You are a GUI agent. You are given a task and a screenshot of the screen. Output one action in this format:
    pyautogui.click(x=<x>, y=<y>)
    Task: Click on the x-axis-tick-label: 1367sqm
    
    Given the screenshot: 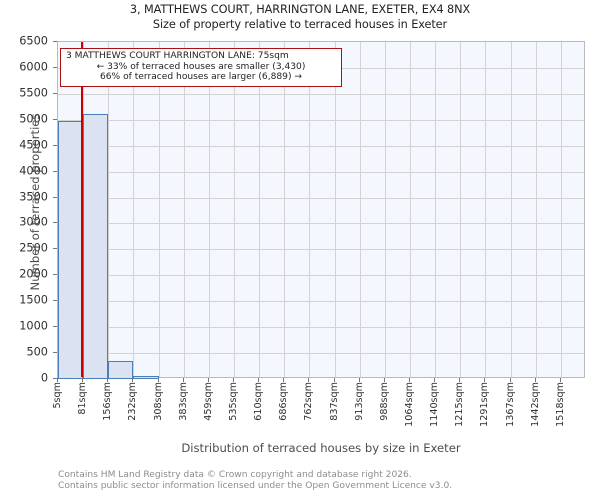 What is the action you would take?
    pyautogui.click(x=510, y=404)
    